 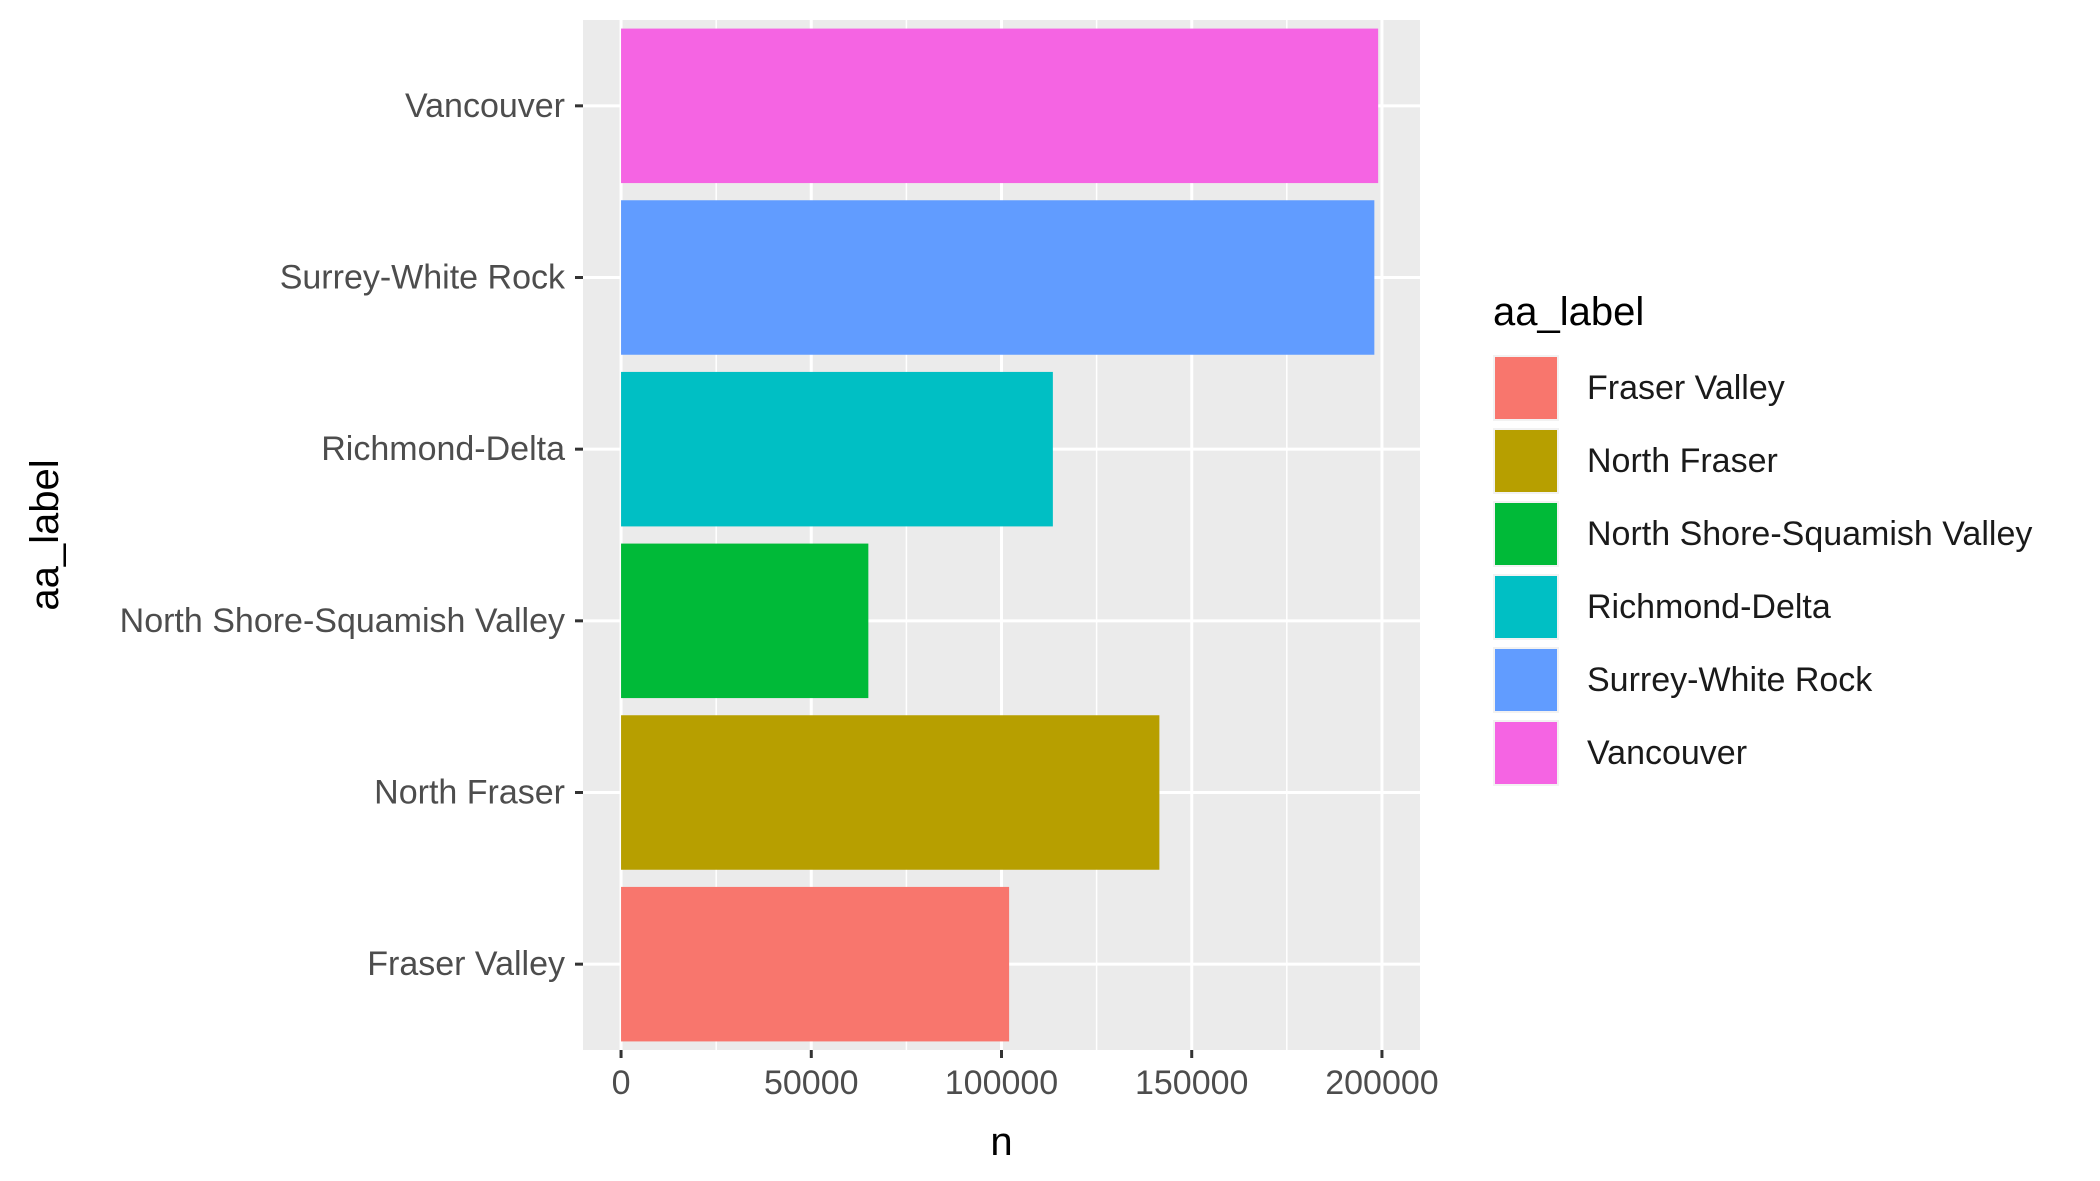 I want to click on legend-swatch-richmond-delta, so click(x=1526, y=607).